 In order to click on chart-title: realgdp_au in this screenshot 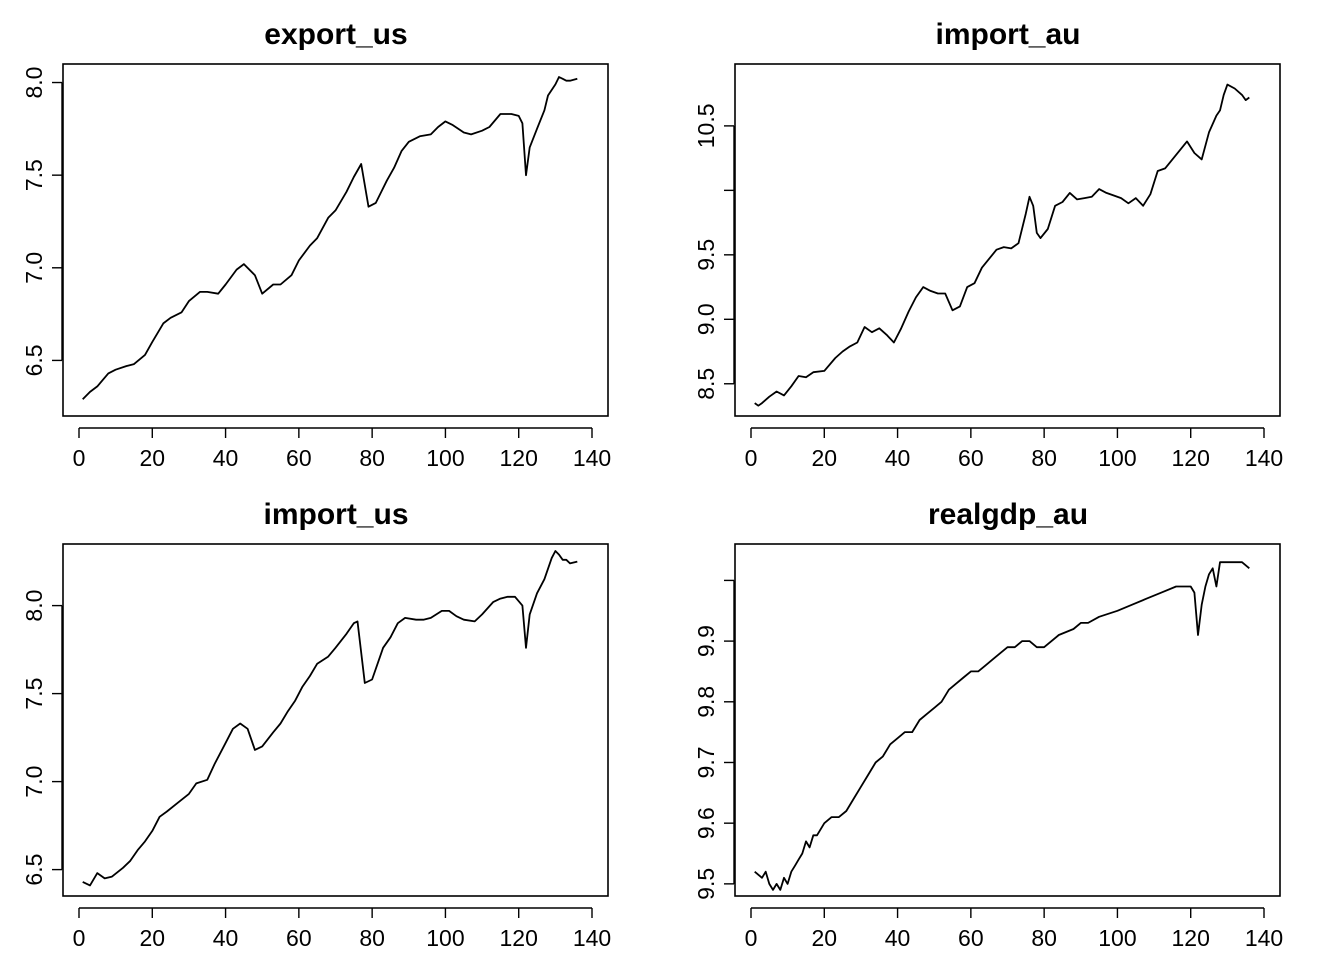, I will do `click(1008, 514)`.